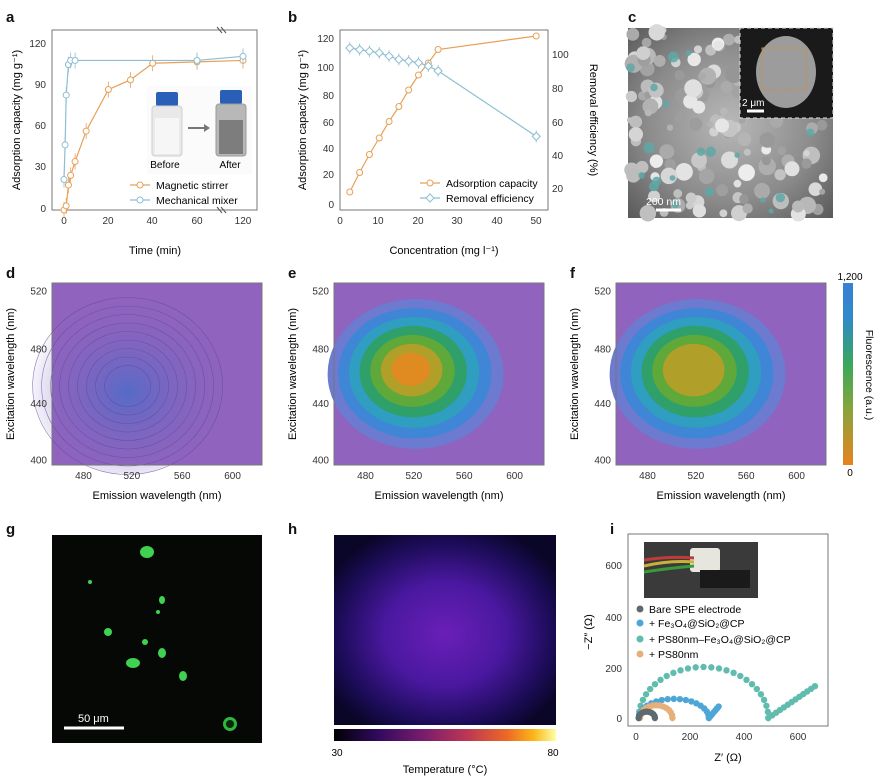 The image size is (880, 781). I want to click on y-axis-title: −Z″ (Ω), so click(589, 632).